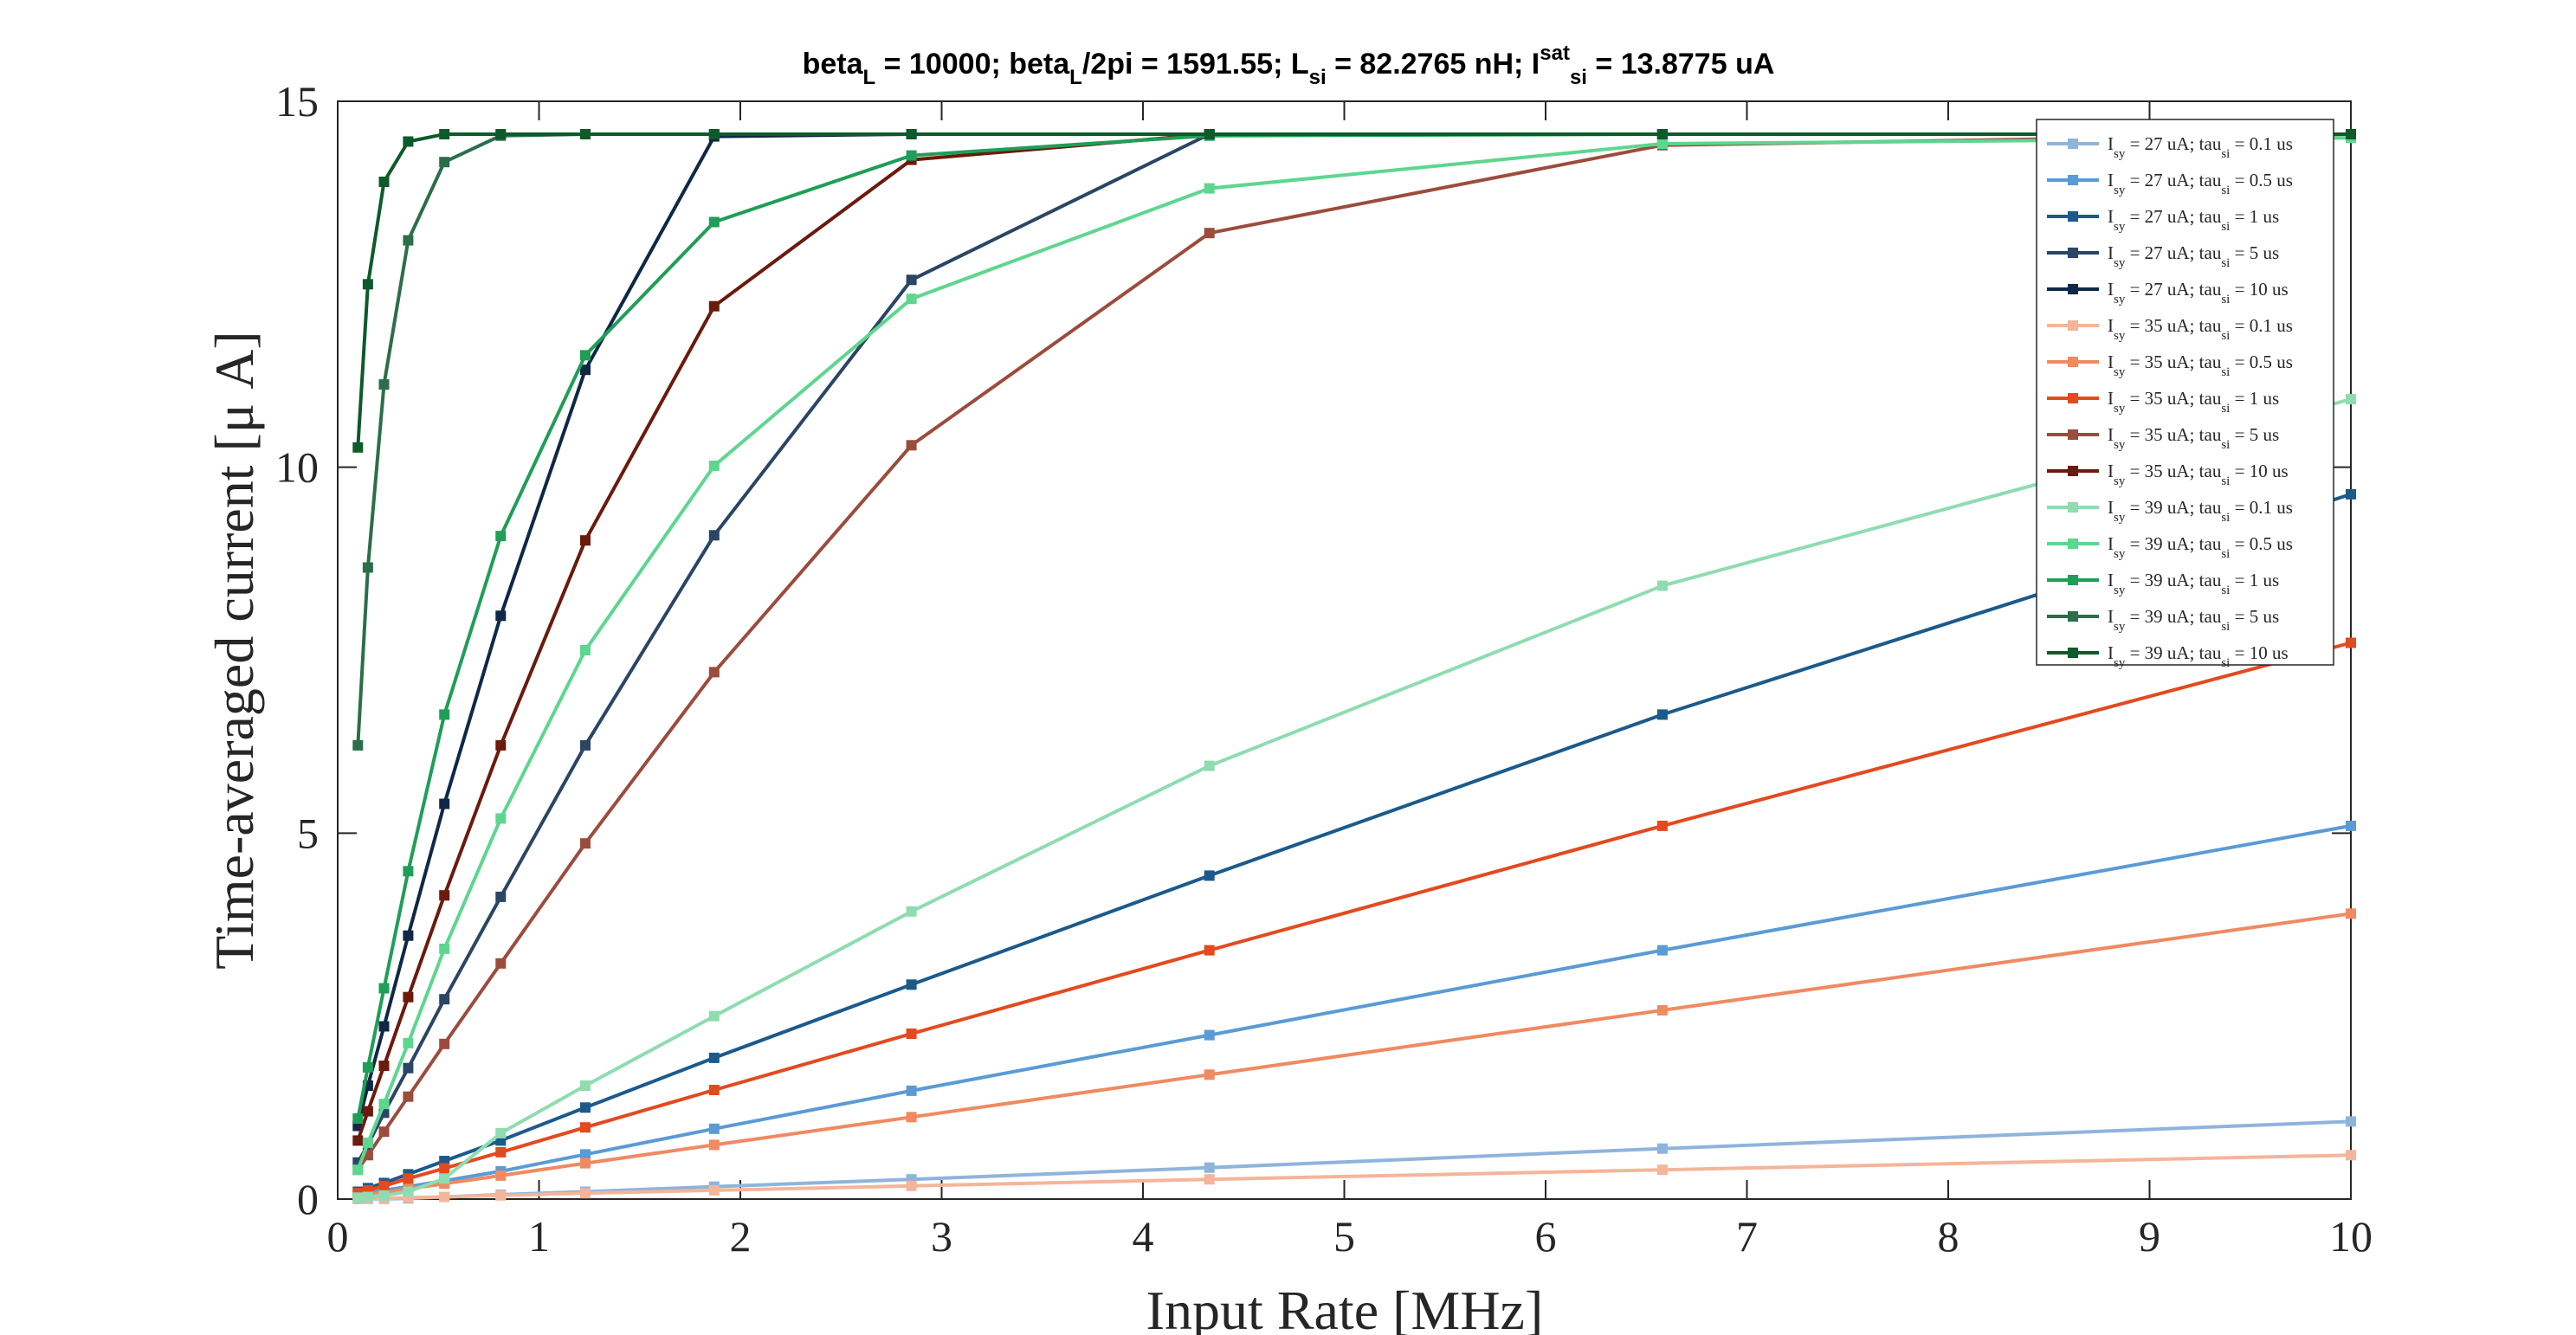 The width and height of the screenshot is (2576, 1335). What do you see at coordinates (2200, 511) in the screenshot?
I see `legend-label: Isy = 39 uA; tausi = 0.1 us` at bounding box center [2200, 511].